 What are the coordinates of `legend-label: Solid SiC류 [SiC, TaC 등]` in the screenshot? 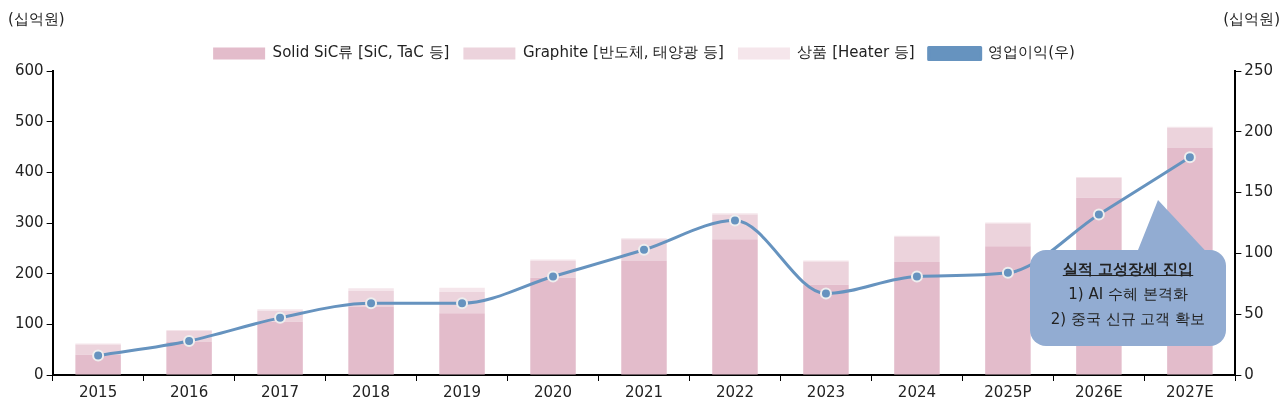 It's located at (361, 52).